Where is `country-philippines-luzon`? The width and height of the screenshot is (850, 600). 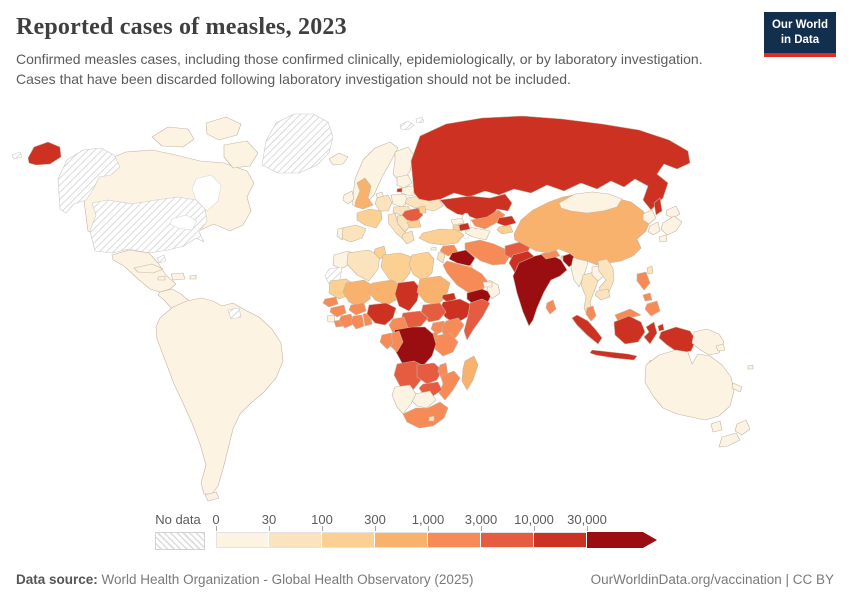
country-philippines-luzon is located at coordinates (643, 281).